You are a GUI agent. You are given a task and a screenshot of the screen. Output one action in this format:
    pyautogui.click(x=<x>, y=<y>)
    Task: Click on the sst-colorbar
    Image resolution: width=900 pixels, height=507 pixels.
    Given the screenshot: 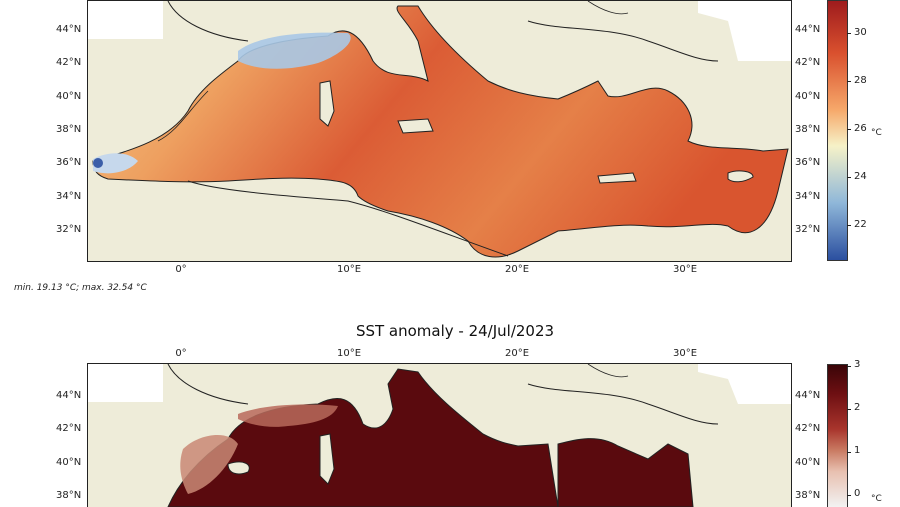 What is the action you would take?
    pyautogui.click(x=837, y=130)
    